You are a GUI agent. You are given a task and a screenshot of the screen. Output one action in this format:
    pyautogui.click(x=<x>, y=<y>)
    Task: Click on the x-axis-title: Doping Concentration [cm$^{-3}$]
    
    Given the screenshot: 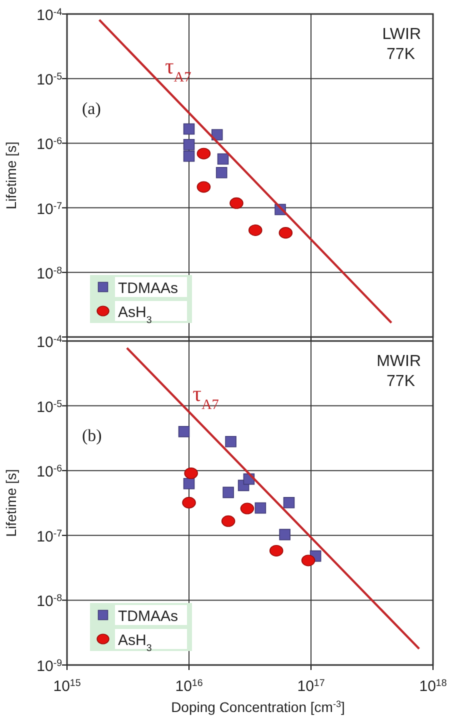 What is the action you would take?
    pyautogui.click(x=258, y=707)
    